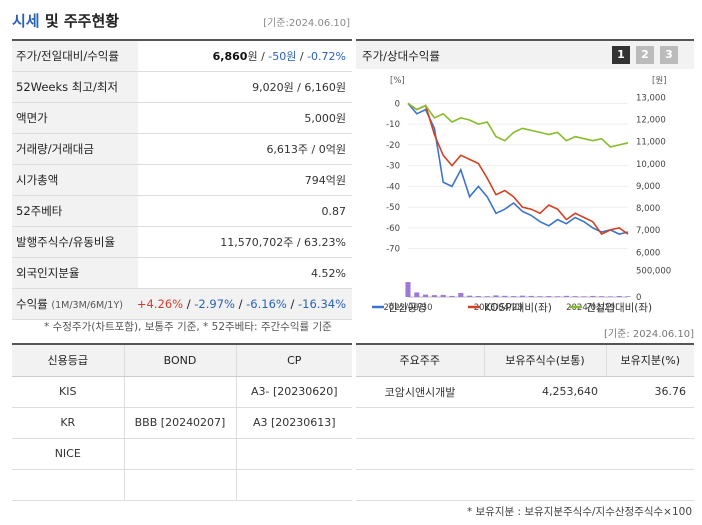 The height and width of the screenshot is (525, 702). Describe the element at coordinates (75, 211) in the screenshot. I see `summary-label: 52주베타` at that location.